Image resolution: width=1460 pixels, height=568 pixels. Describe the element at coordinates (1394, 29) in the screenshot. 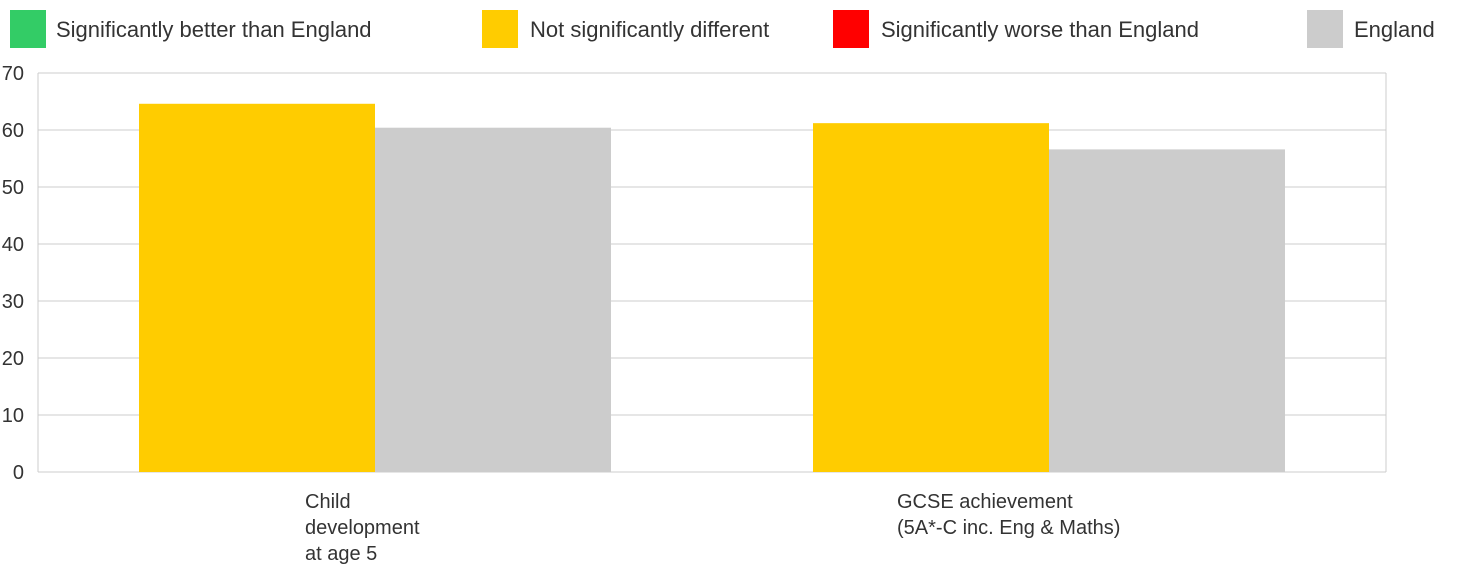

I see `legend-label-3: England` at that location.